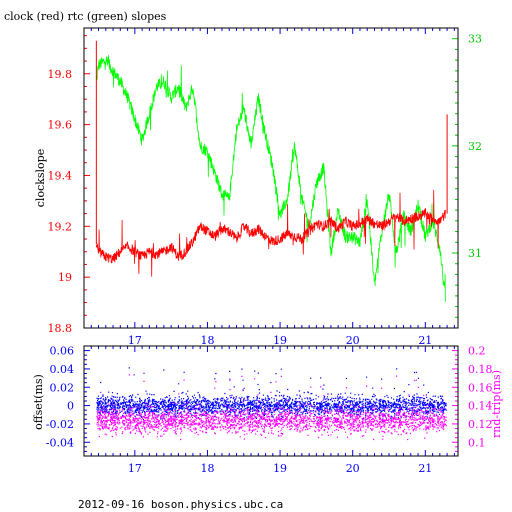 The width and height of the screenshot is (512, 512). I want to click on bottom-left-ticks: -0.04 -0.02 0 0.02 0.04 0.06, so click(68, 398).